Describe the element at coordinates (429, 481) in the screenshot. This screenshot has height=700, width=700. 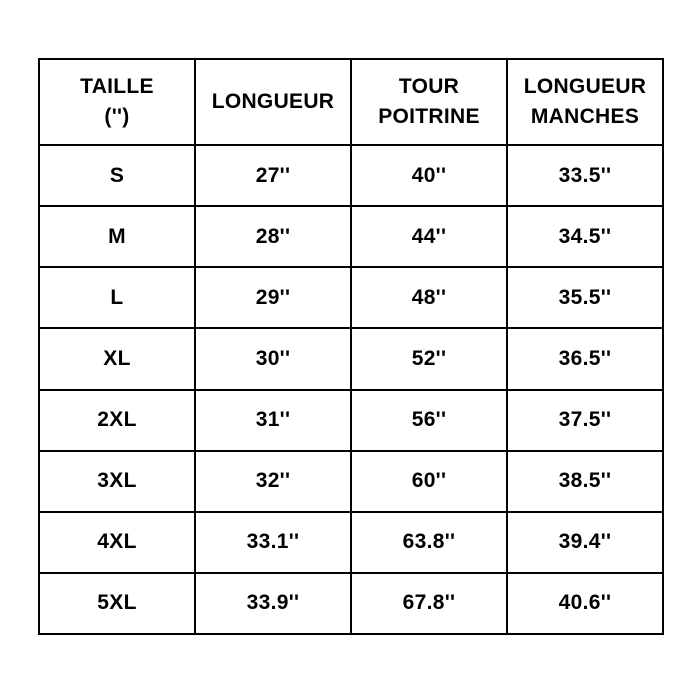
I see `measurement-cell: 60''` at that location.